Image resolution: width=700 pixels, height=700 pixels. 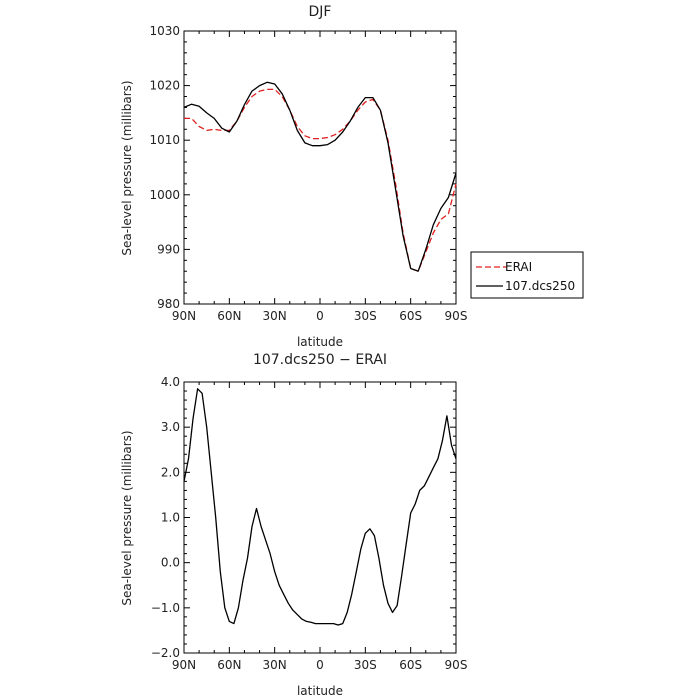 I want to click on y-tick-label: −2.0, so click(x=165, y=653).